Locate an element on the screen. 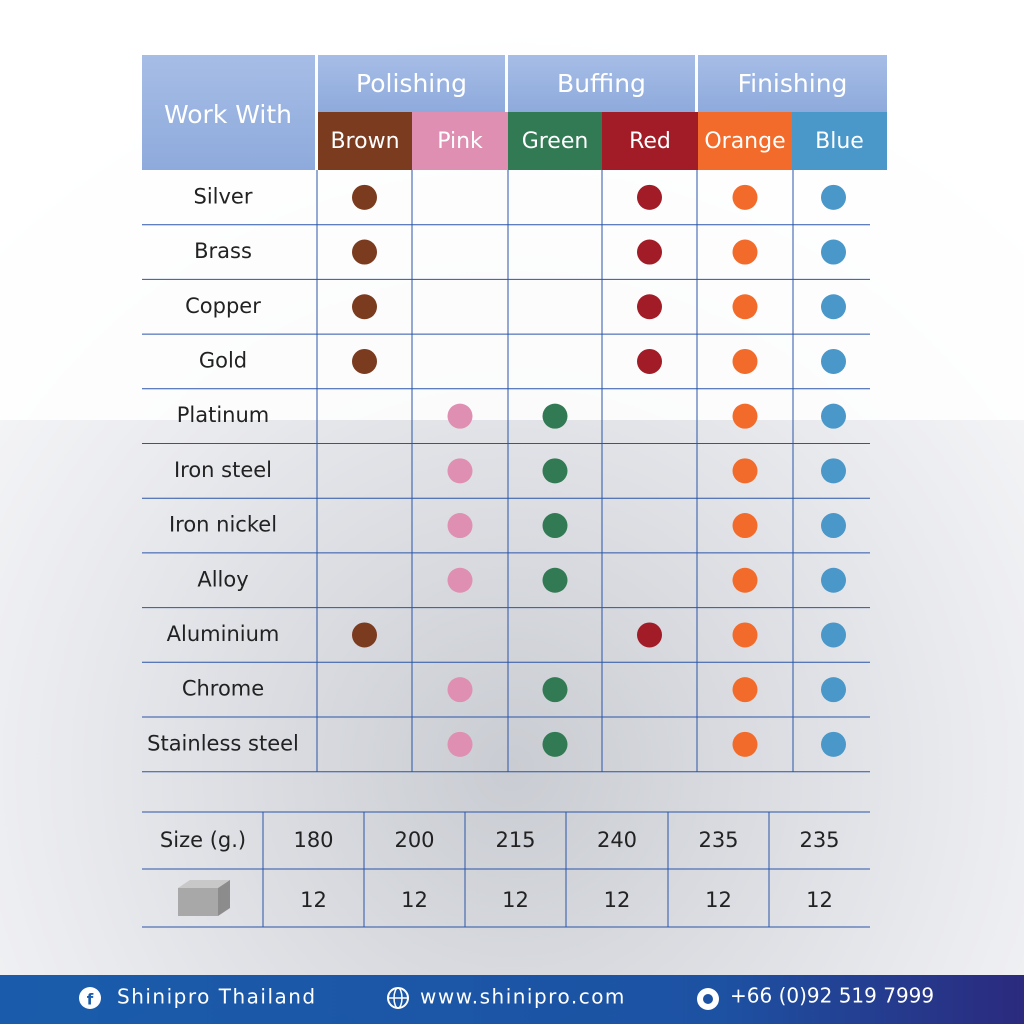 The image size is (1024, 1024). block-icon-side is located at coordinates (224, 898).